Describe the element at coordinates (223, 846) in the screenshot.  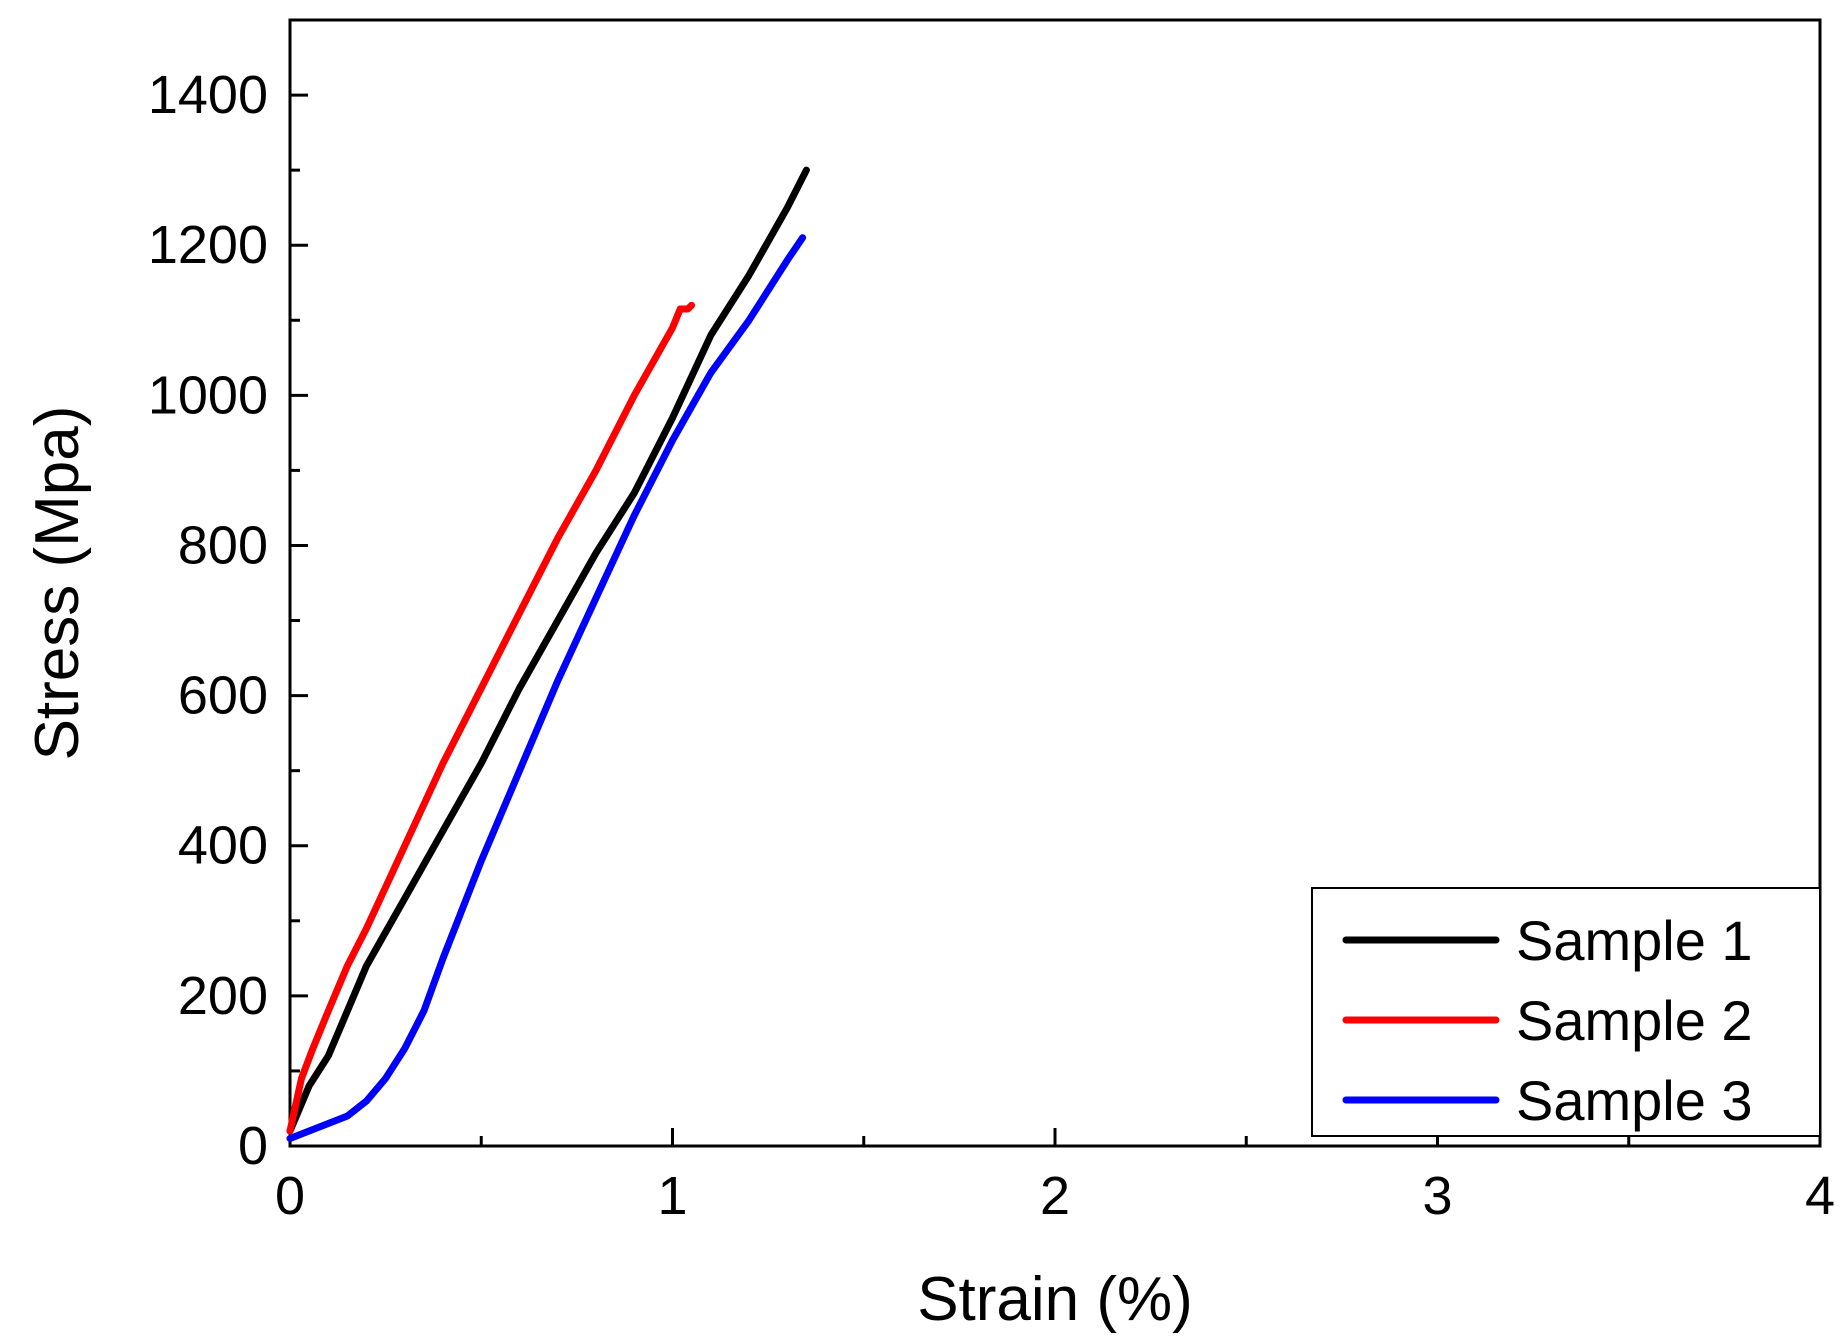
I see `y-tick-label: 400` at that location.